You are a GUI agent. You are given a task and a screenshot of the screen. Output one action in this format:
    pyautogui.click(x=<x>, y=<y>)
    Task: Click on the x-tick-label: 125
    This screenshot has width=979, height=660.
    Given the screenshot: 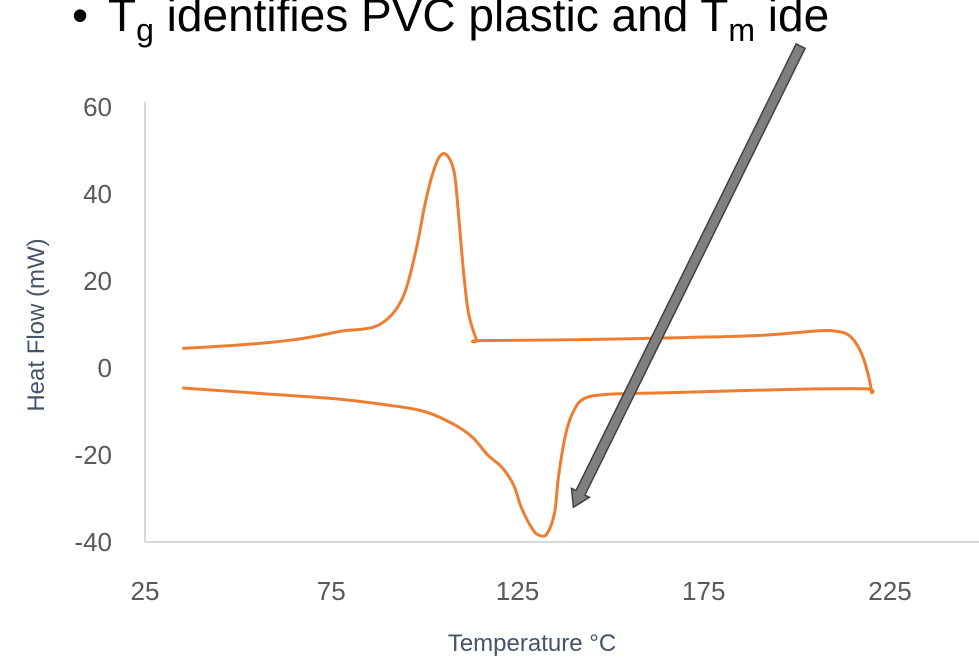 What is the action you would take?
    pyautogui.click(x=517, y=591)
    